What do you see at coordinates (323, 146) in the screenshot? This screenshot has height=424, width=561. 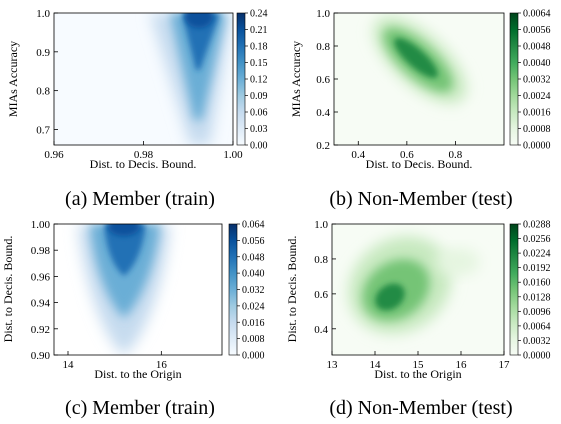 I see `y-tick-label: 0.2` at bounding box center [323, 146].